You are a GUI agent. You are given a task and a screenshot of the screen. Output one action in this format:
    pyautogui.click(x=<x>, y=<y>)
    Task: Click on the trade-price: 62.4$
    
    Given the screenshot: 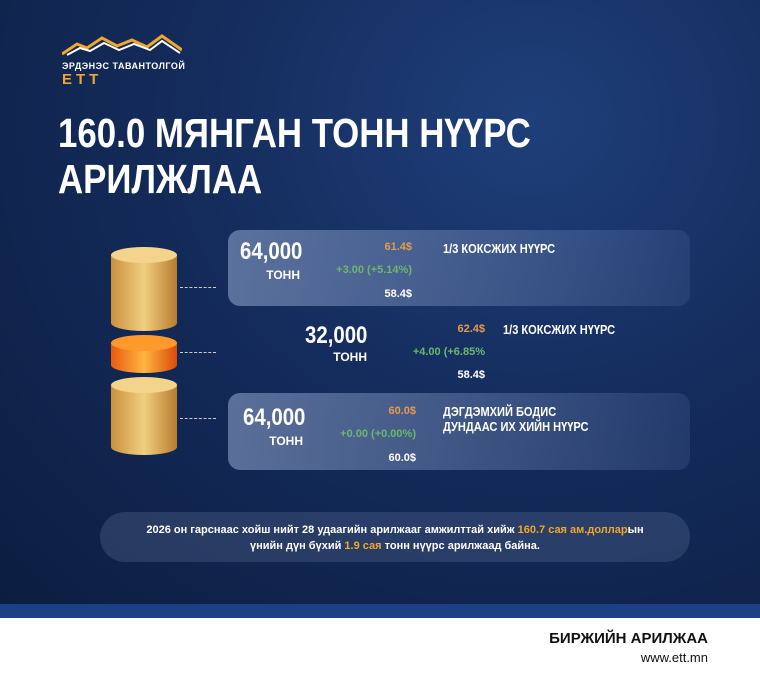 What is the action you would take?
    pyautogui.click(x=471, y=329)
    